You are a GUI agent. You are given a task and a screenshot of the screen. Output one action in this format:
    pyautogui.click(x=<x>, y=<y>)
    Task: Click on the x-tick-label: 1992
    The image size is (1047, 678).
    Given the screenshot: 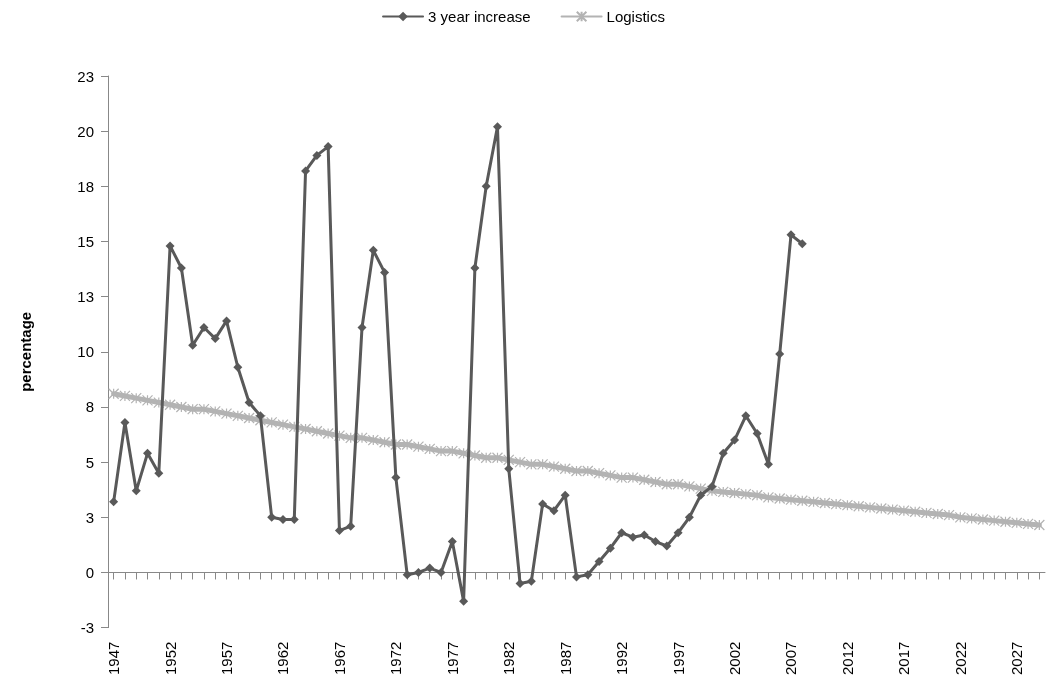 What is the action you would take?
    pyautogui.click(x=622, y=658)
    